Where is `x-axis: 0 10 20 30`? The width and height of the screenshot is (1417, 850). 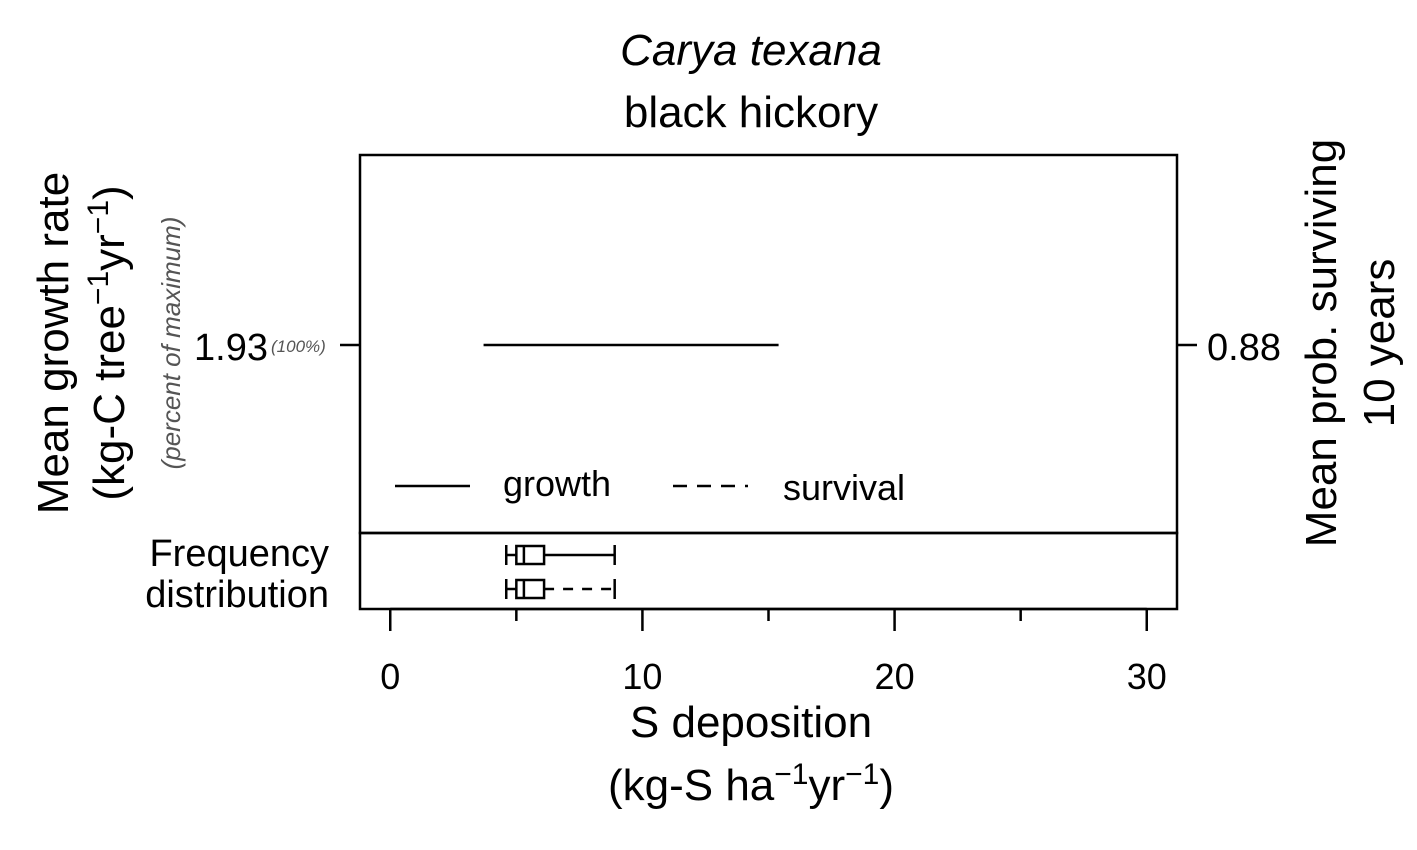 x-axis: 0 10 20 30 is located at coordinates (773, 652).